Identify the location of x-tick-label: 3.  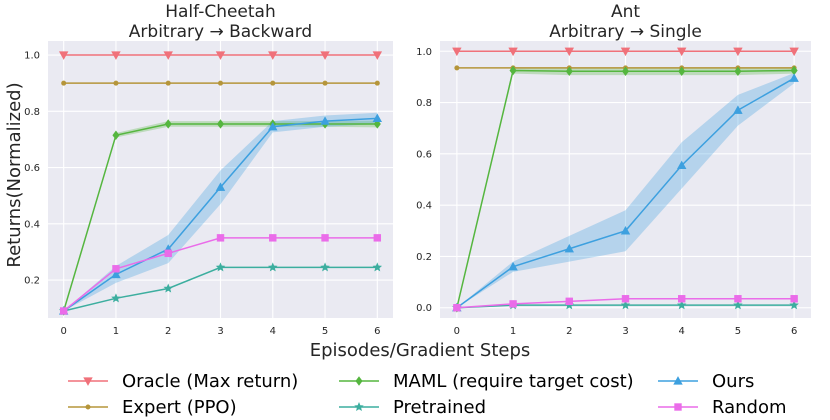
(625, 331).